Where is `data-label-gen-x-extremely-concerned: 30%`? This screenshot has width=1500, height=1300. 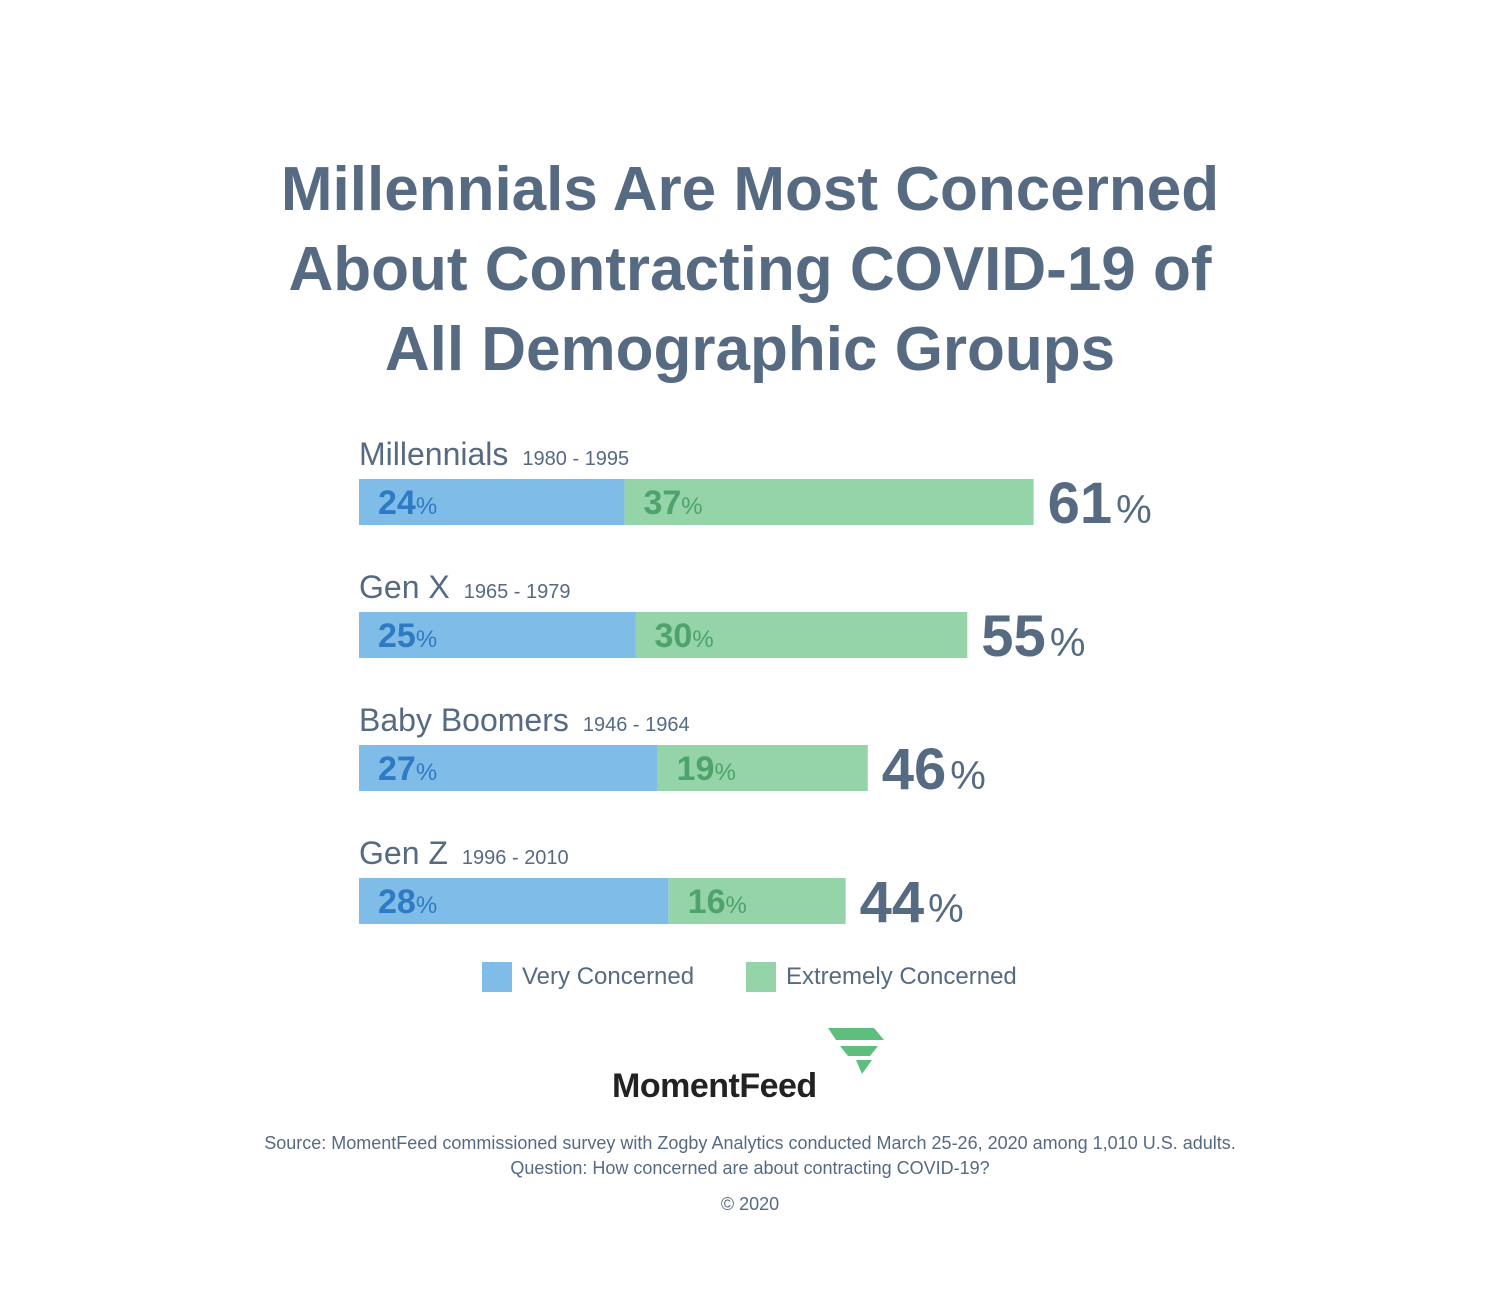
data-label-gen-x-extremely-concerned: 30% is located at coordinates (684, 636).